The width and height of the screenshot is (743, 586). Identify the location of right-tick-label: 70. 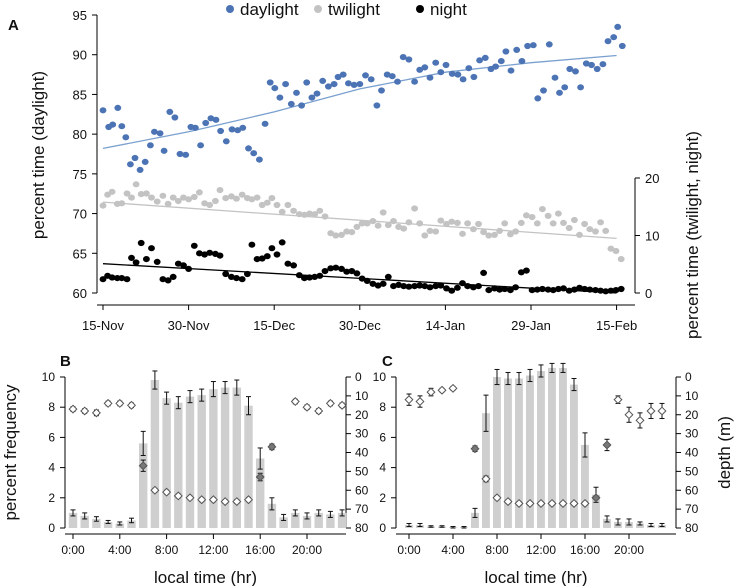
(362, 509).